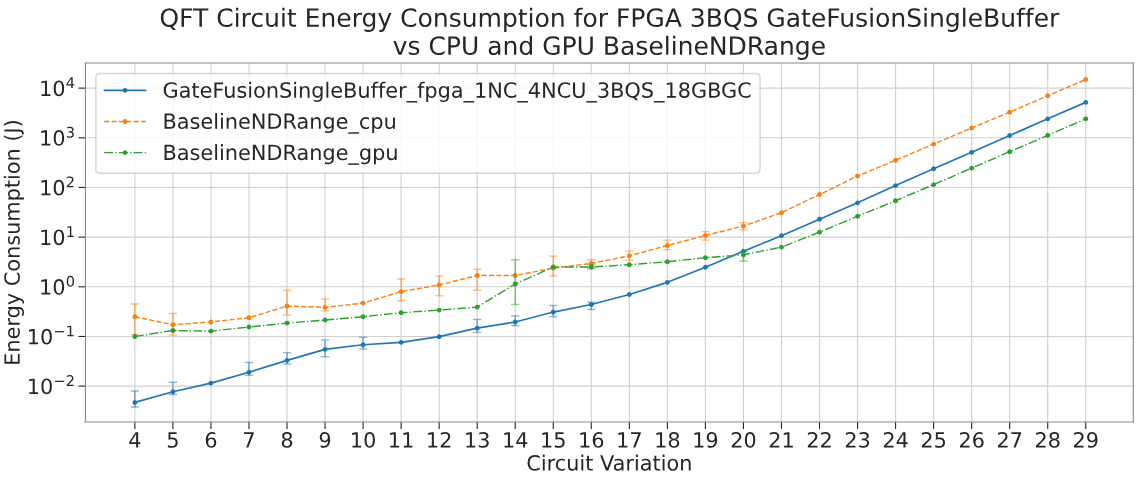  Describe the element at coordinates (592, 440) in the screenshot. I see `x-tick-label: 16` at that location.